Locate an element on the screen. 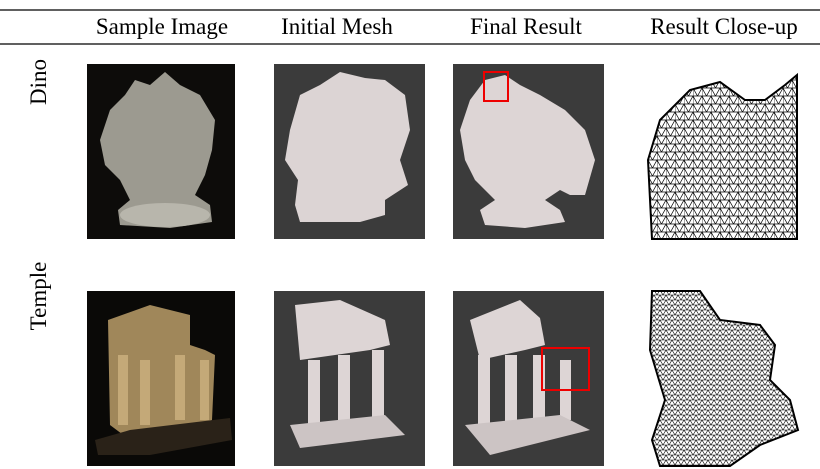  column-header: Initial Mesh is located at coordinates (337, 26).